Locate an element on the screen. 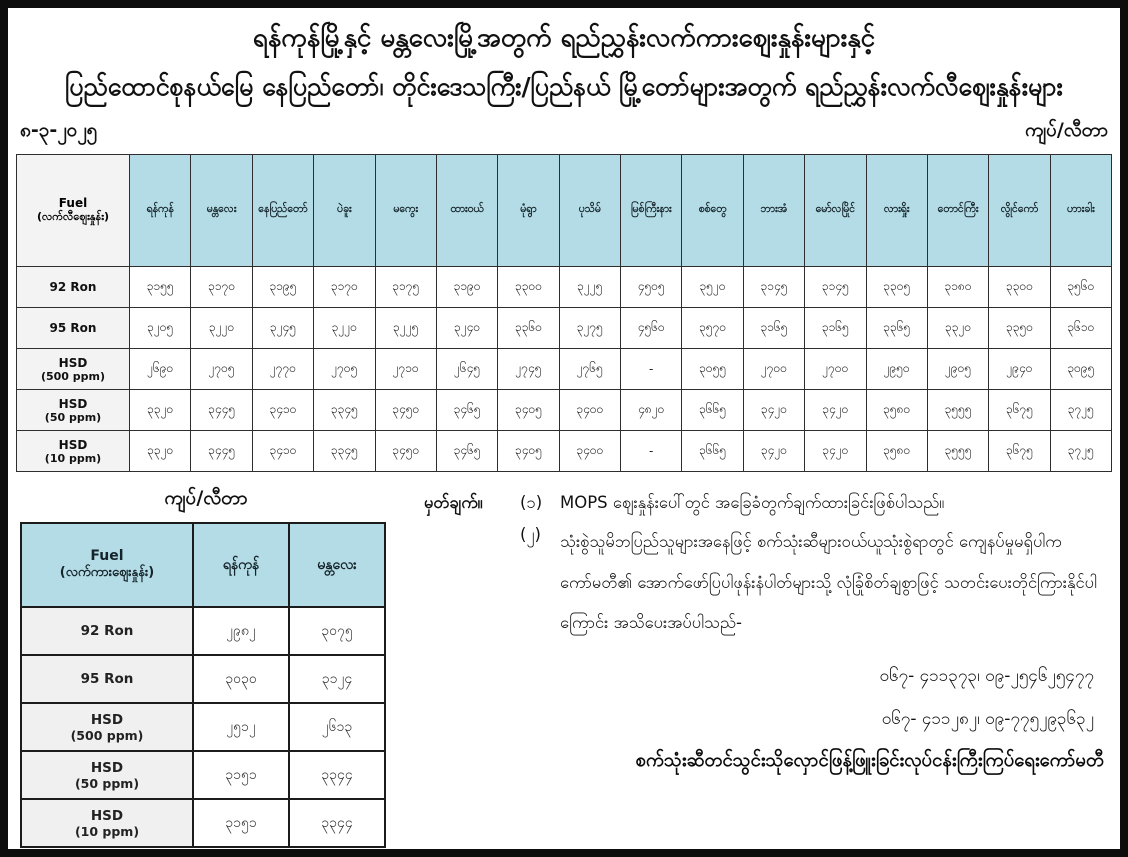 The width and height of the screenshot is (1128, 857). wholesale-data-row: HSD (500 ppm) ၂၅၁၂ ၂၆၁၃ is located at coordinates (203, 727).